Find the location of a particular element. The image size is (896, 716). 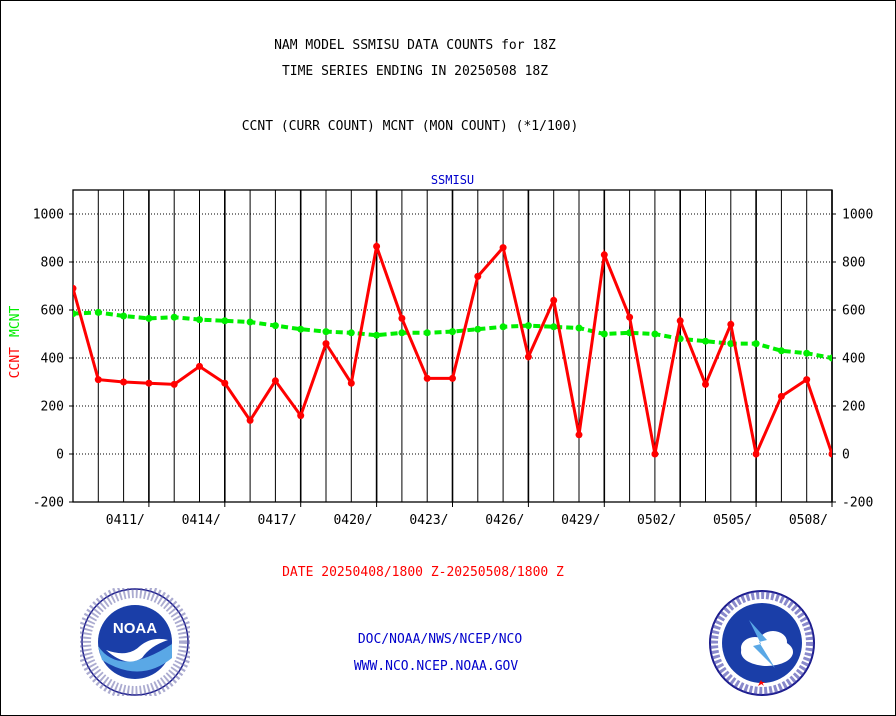

x-tick-label: 0502/ is located at coordinates (656, 520).